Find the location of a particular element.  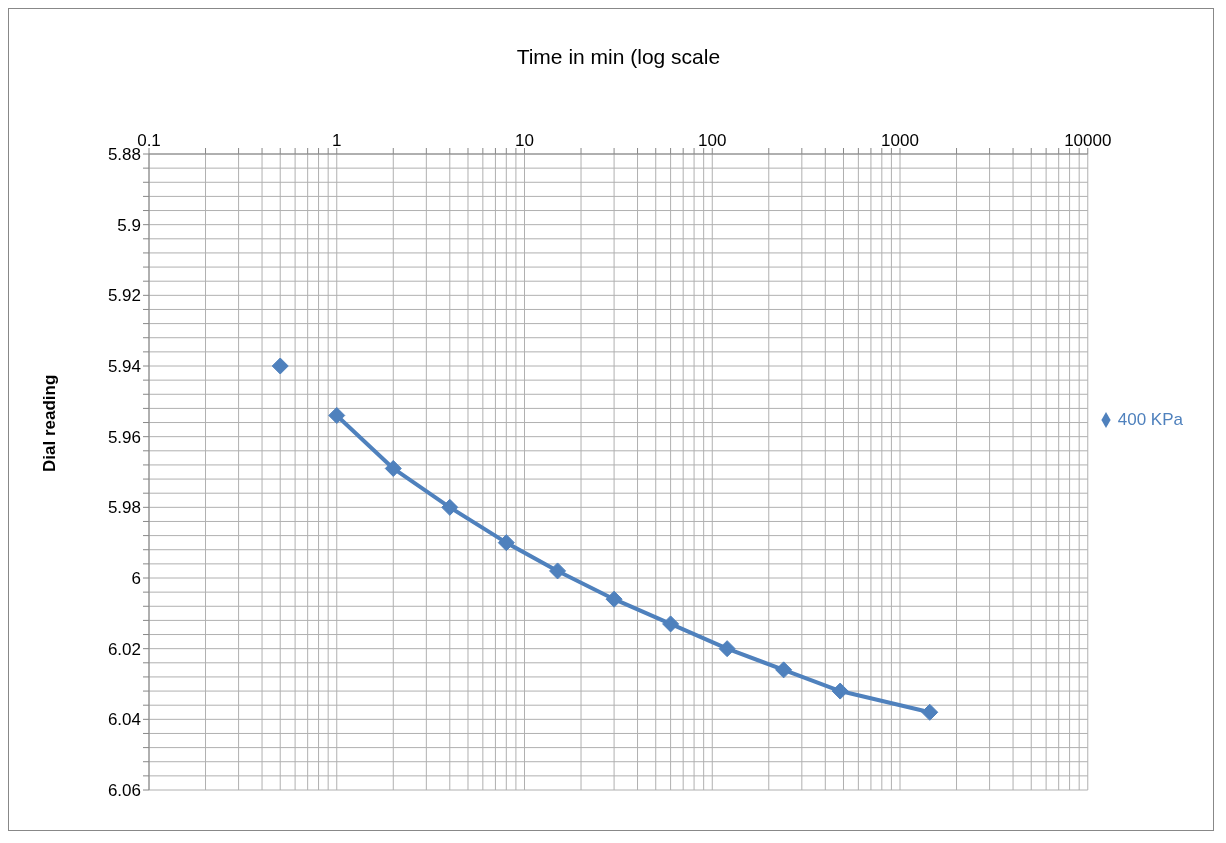

y-tick-label: 5.92 is located at coordinates (124, 296).